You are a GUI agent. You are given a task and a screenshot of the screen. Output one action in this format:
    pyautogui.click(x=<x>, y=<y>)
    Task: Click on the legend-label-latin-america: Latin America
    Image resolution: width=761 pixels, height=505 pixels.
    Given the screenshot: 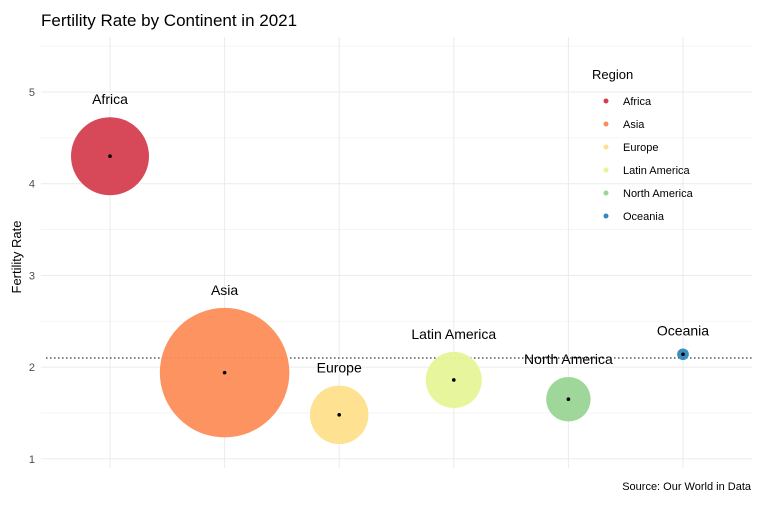 What is the action you would take?
    pyautogui.click(x=657, y=171)
    